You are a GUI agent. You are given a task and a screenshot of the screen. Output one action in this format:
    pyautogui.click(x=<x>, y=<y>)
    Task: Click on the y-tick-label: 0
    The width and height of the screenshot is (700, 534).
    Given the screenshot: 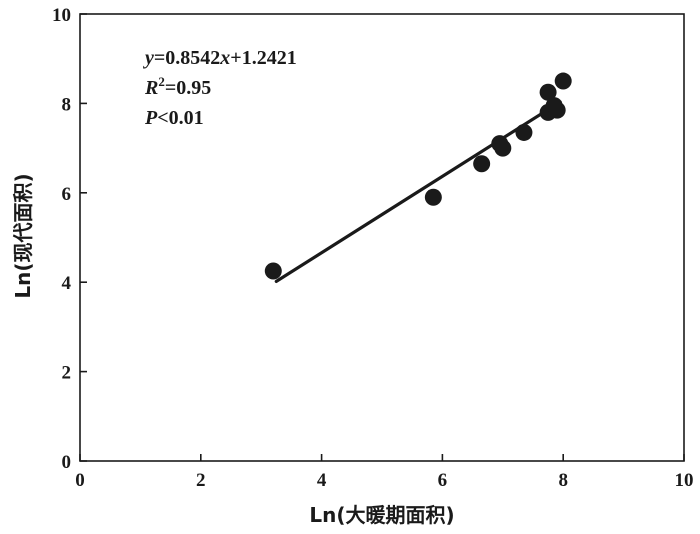 What is the action you would take?
    pyautogui.click(x=67, y=462)
    